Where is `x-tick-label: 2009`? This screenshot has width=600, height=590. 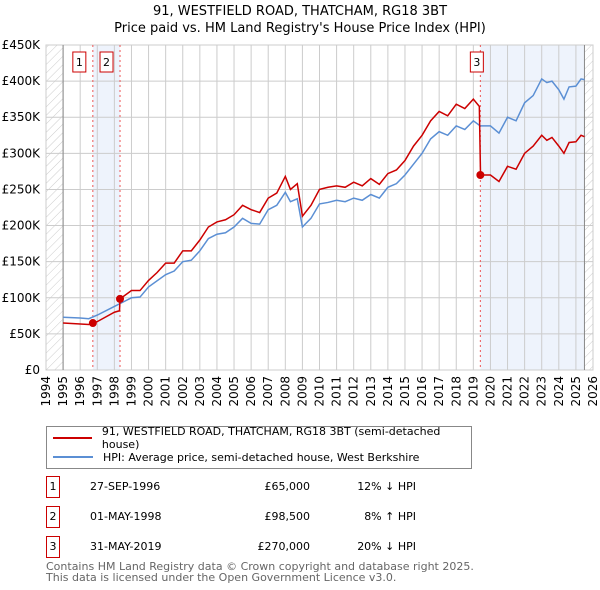
x-tick-label: 2009 is located at coordinates (302, 391).